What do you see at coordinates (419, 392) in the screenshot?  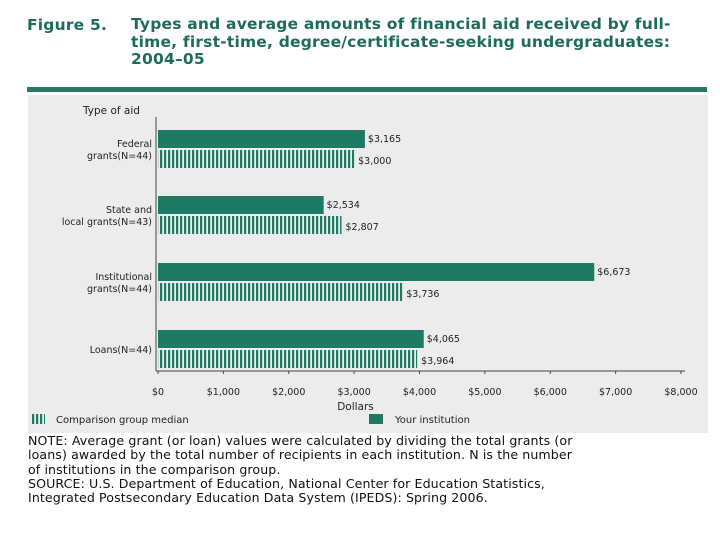 I see `x-tick-label: $4,000` at bounding box center [419, 392].